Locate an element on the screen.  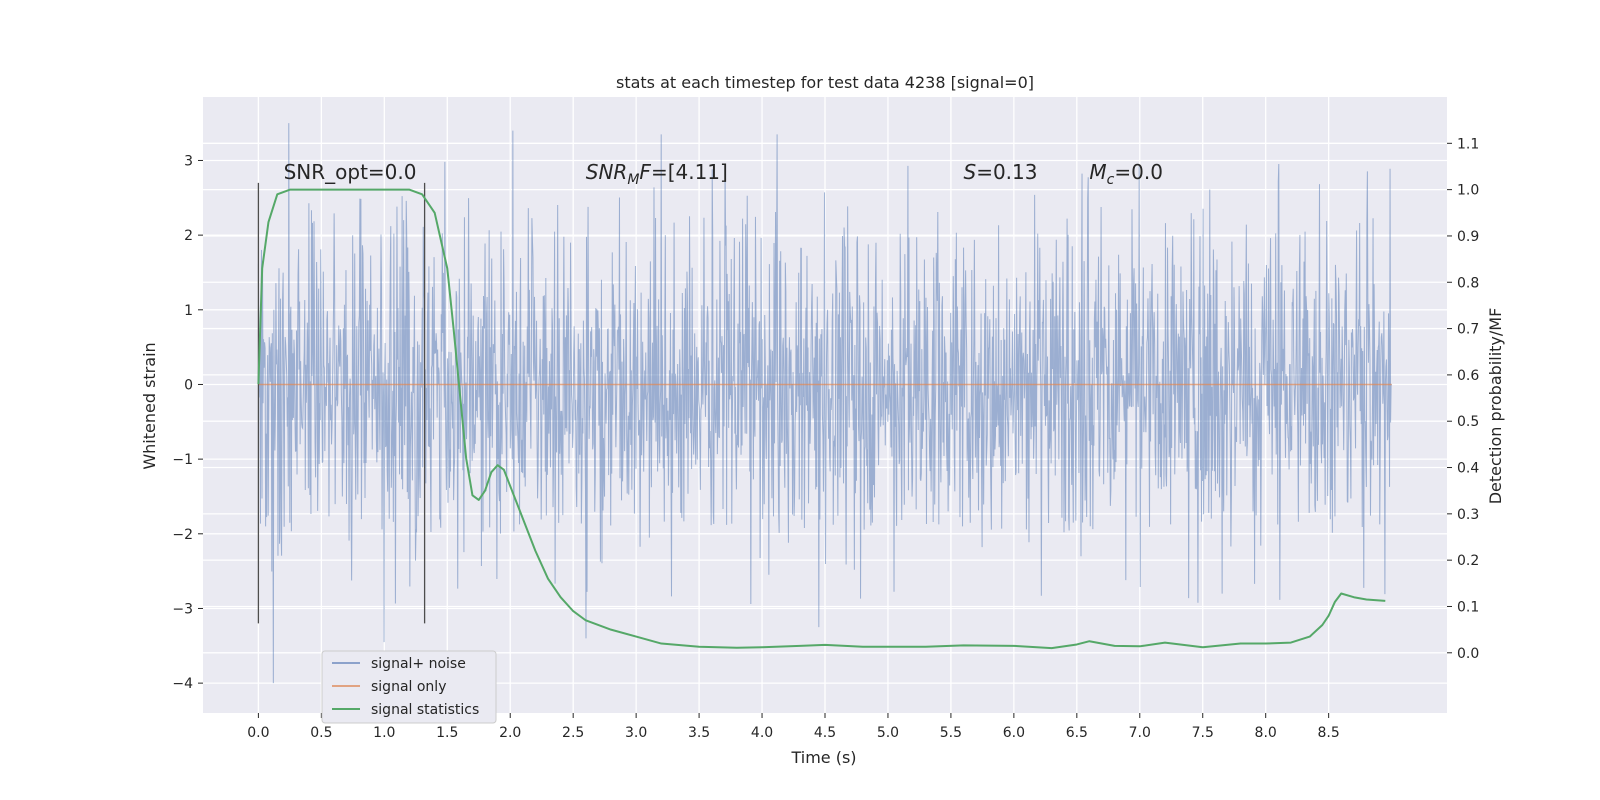
y-right-tick-label-2: 0.9 is located at coordinates (1468, 237).